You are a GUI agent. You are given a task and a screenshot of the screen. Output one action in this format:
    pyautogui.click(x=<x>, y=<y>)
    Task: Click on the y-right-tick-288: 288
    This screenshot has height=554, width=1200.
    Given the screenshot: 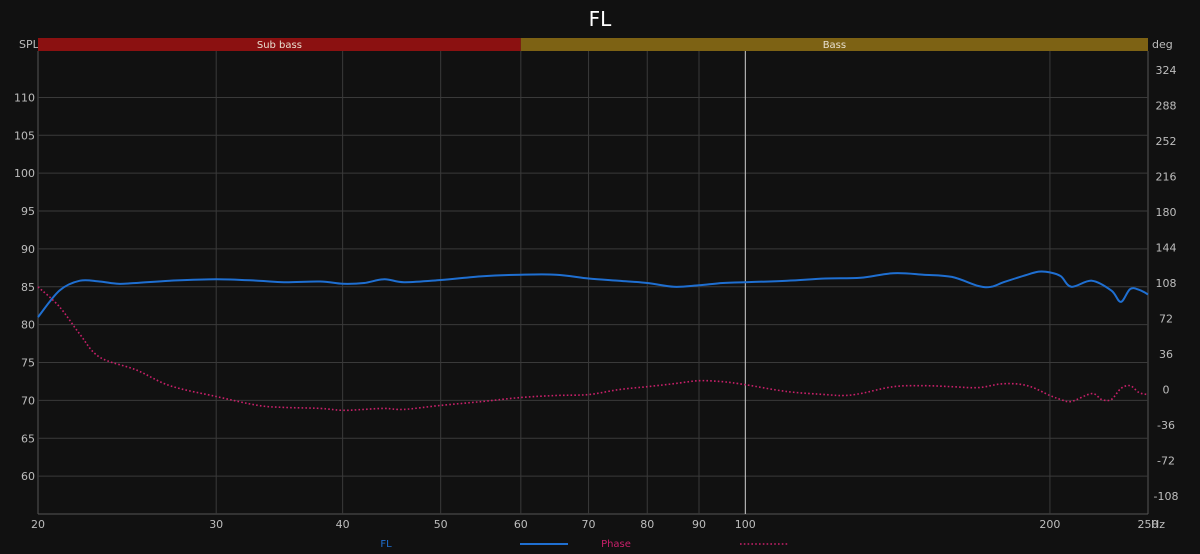 What is the action you would take?
    pyautogui.click(x=1166, y=105)
    